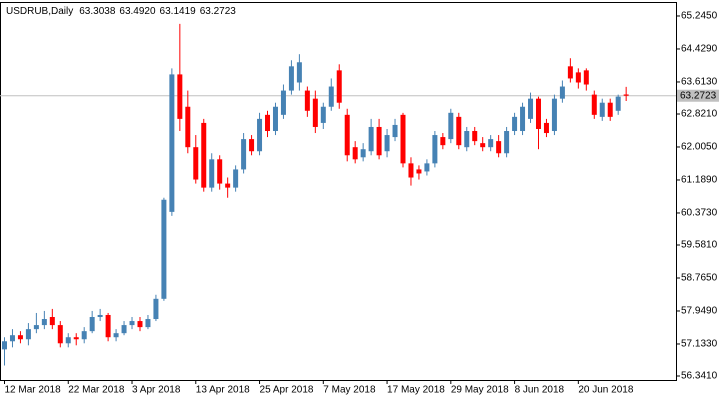 The height and width of the screenshot is (400, 720). Describe the element at coordinates (178, 11) in the screenshot. I see `header-low: 63.1419` at that location.